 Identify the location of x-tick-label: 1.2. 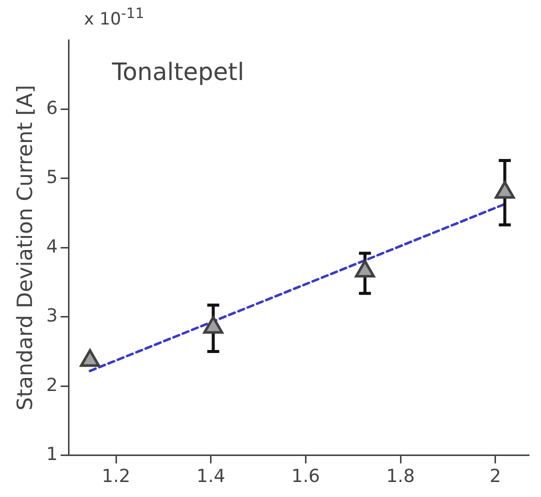
(116, 476).